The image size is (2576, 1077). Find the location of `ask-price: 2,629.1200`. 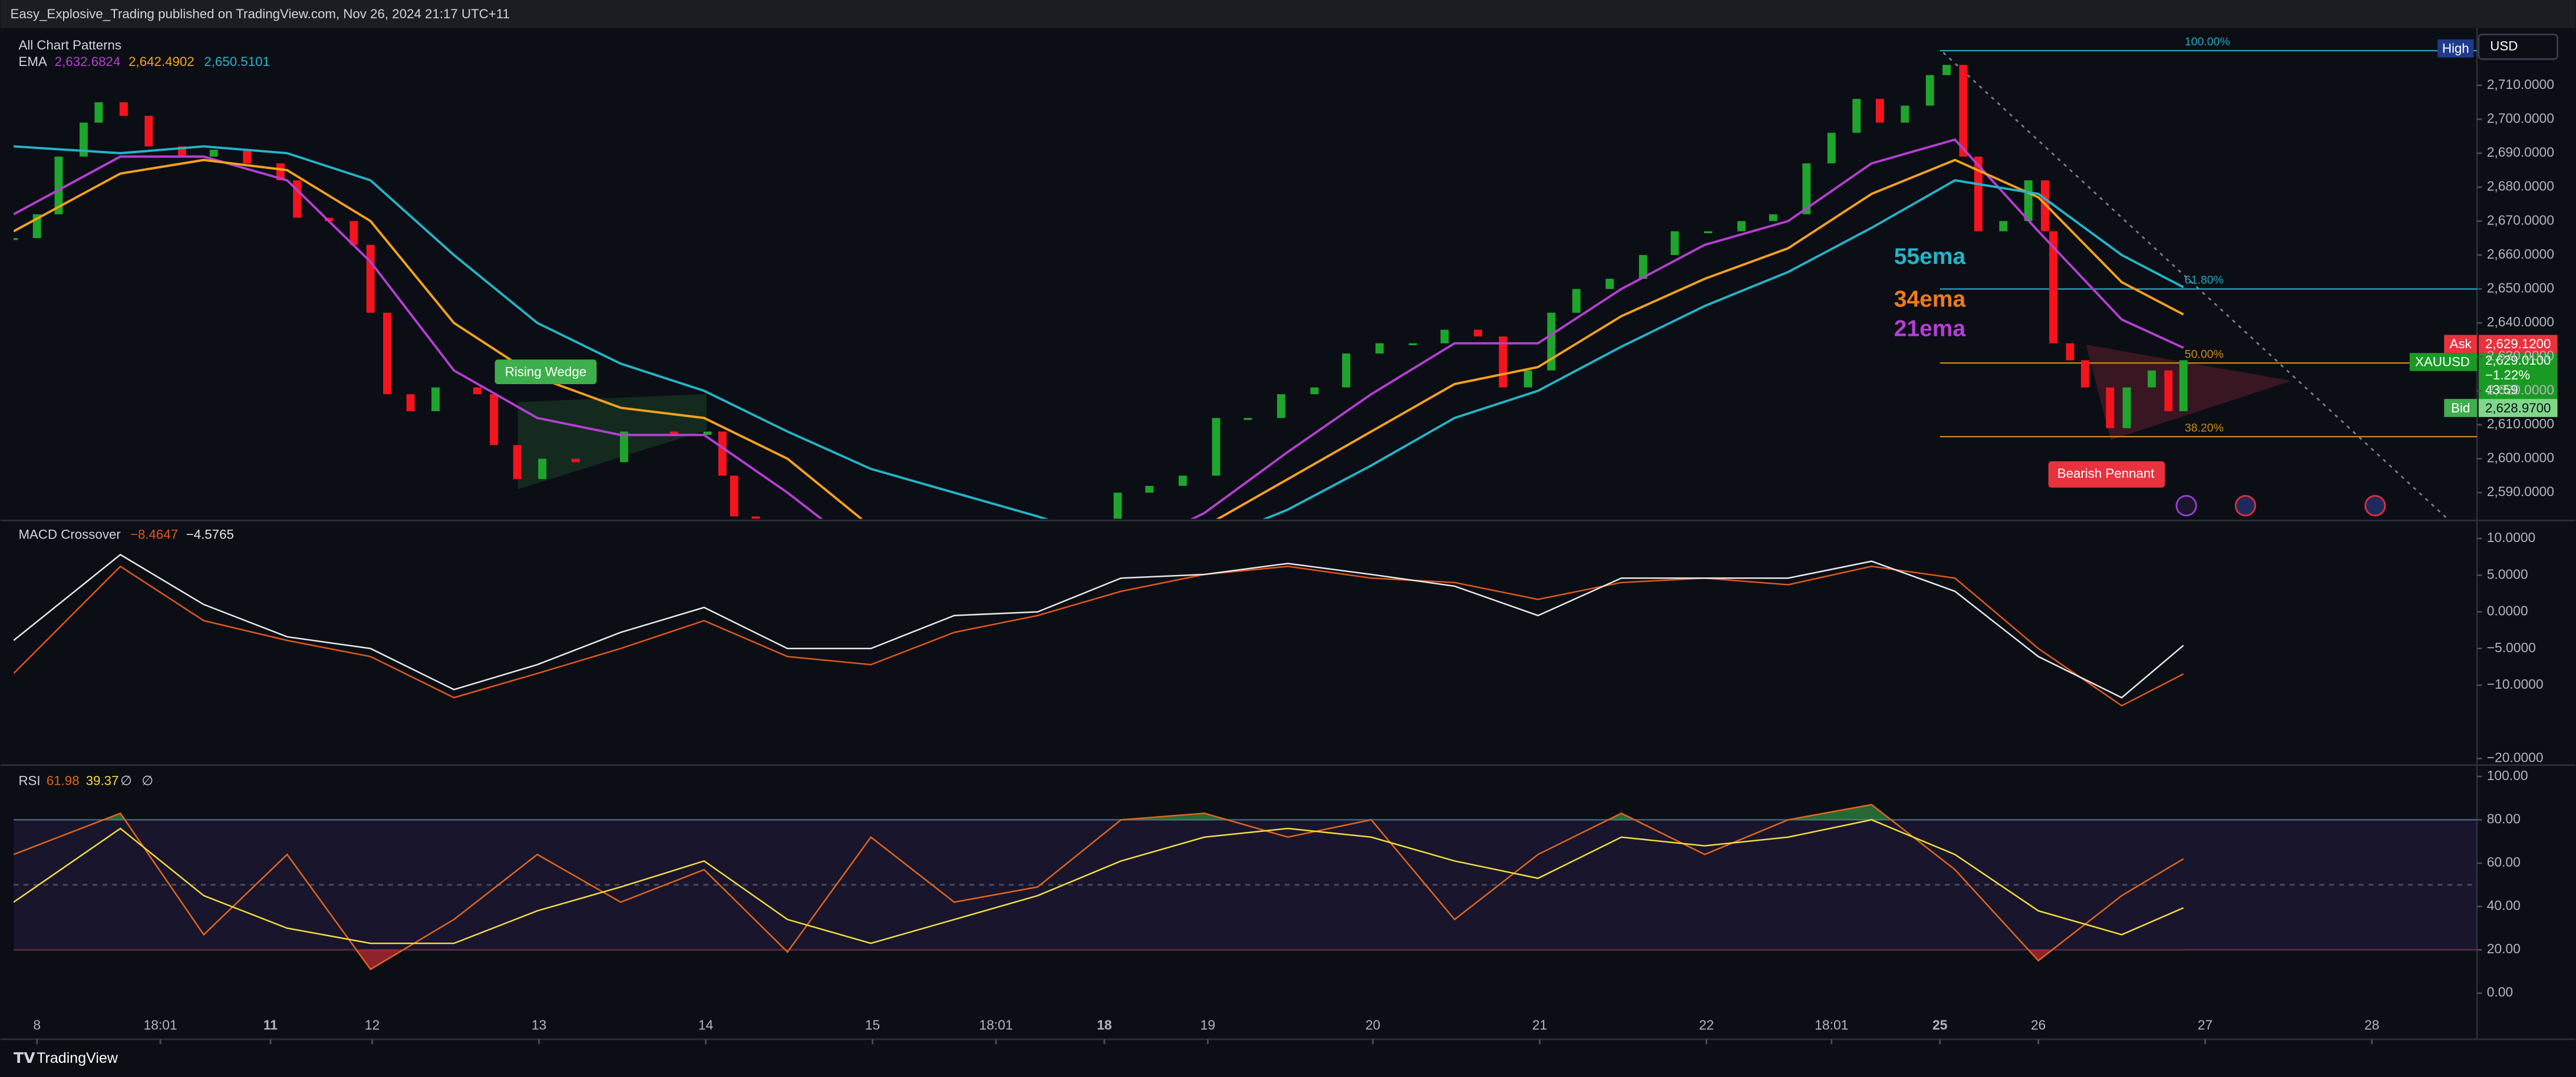

ask-price: 2,629.1200 is located at coordinates (2518, 343).